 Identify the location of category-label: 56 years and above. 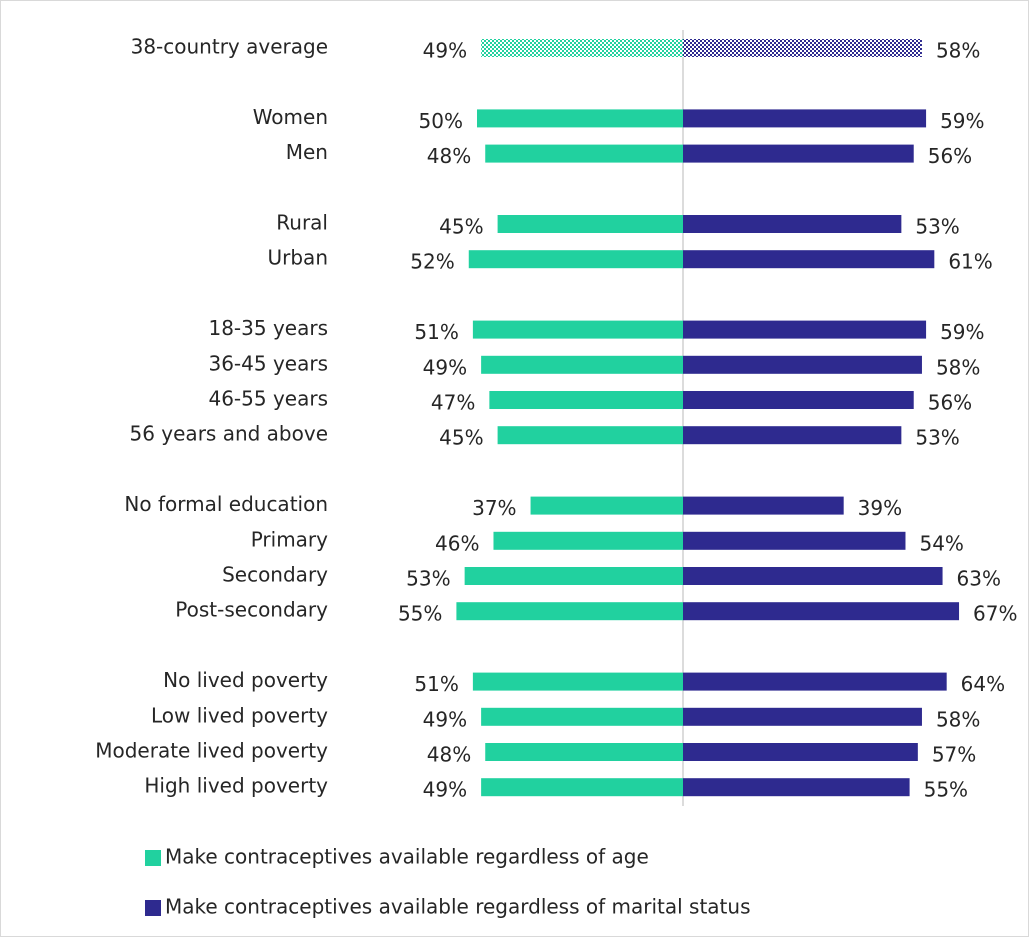
(228, 434).